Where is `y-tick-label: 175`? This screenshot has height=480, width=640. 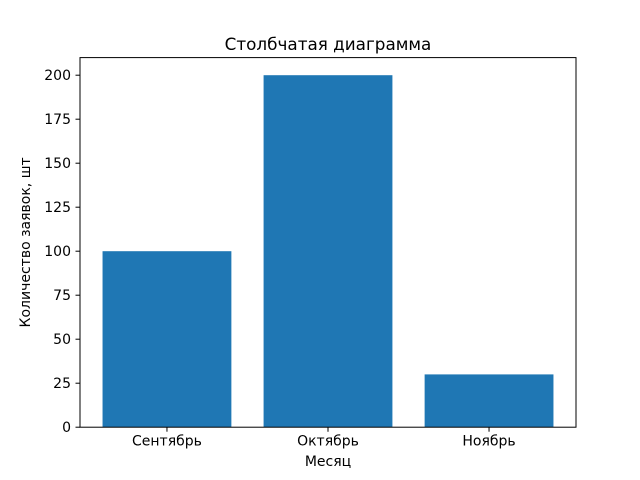
y-tick-label: 175 is located at coordinates (57, 120).